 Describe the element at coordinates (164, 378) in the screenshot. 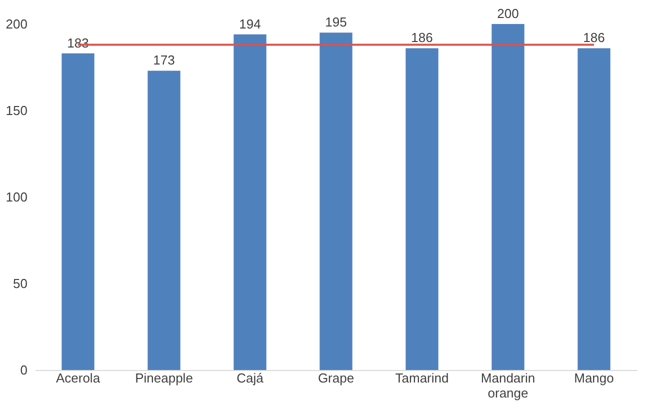

I see `x-tick-label: Pineapple` at that location.